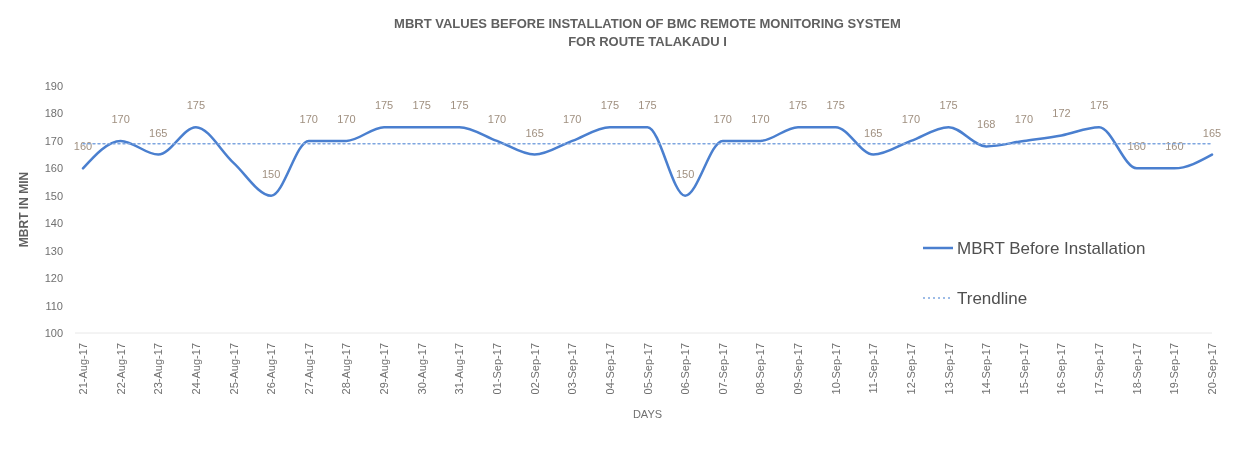  What do you see at coordinates (1099, 369) in the screenshot?
I see `x-tick-label: 17-Sep-17` at bounding box center [1099, 369].